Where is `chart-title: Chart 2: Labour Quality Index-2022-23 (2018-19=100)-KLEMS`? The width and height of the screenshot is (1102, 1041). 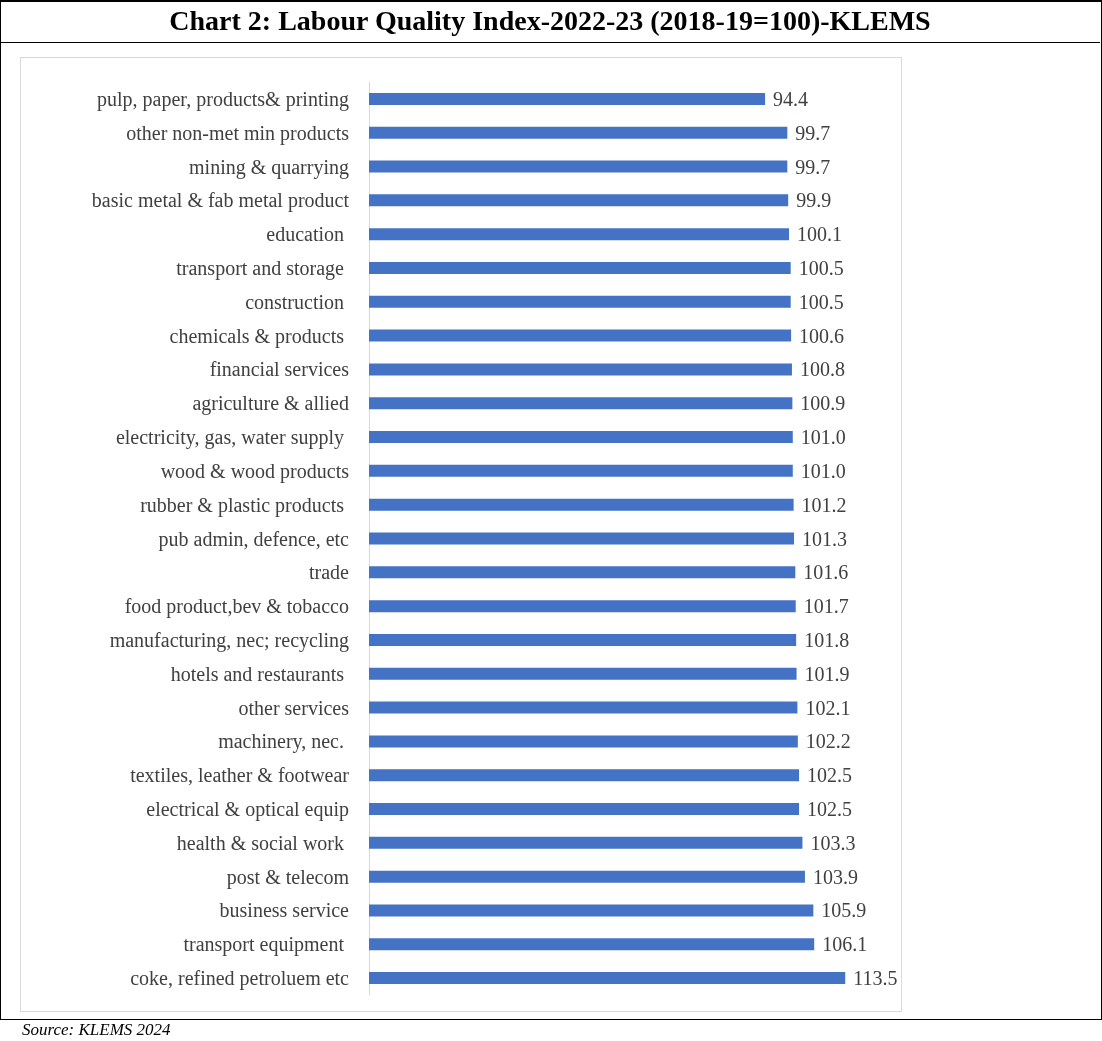
chart-title: Chart 2: Labour Quality Index-2022-23 (2018-19=100)-KLEMS is located at coordinates (550, 21).